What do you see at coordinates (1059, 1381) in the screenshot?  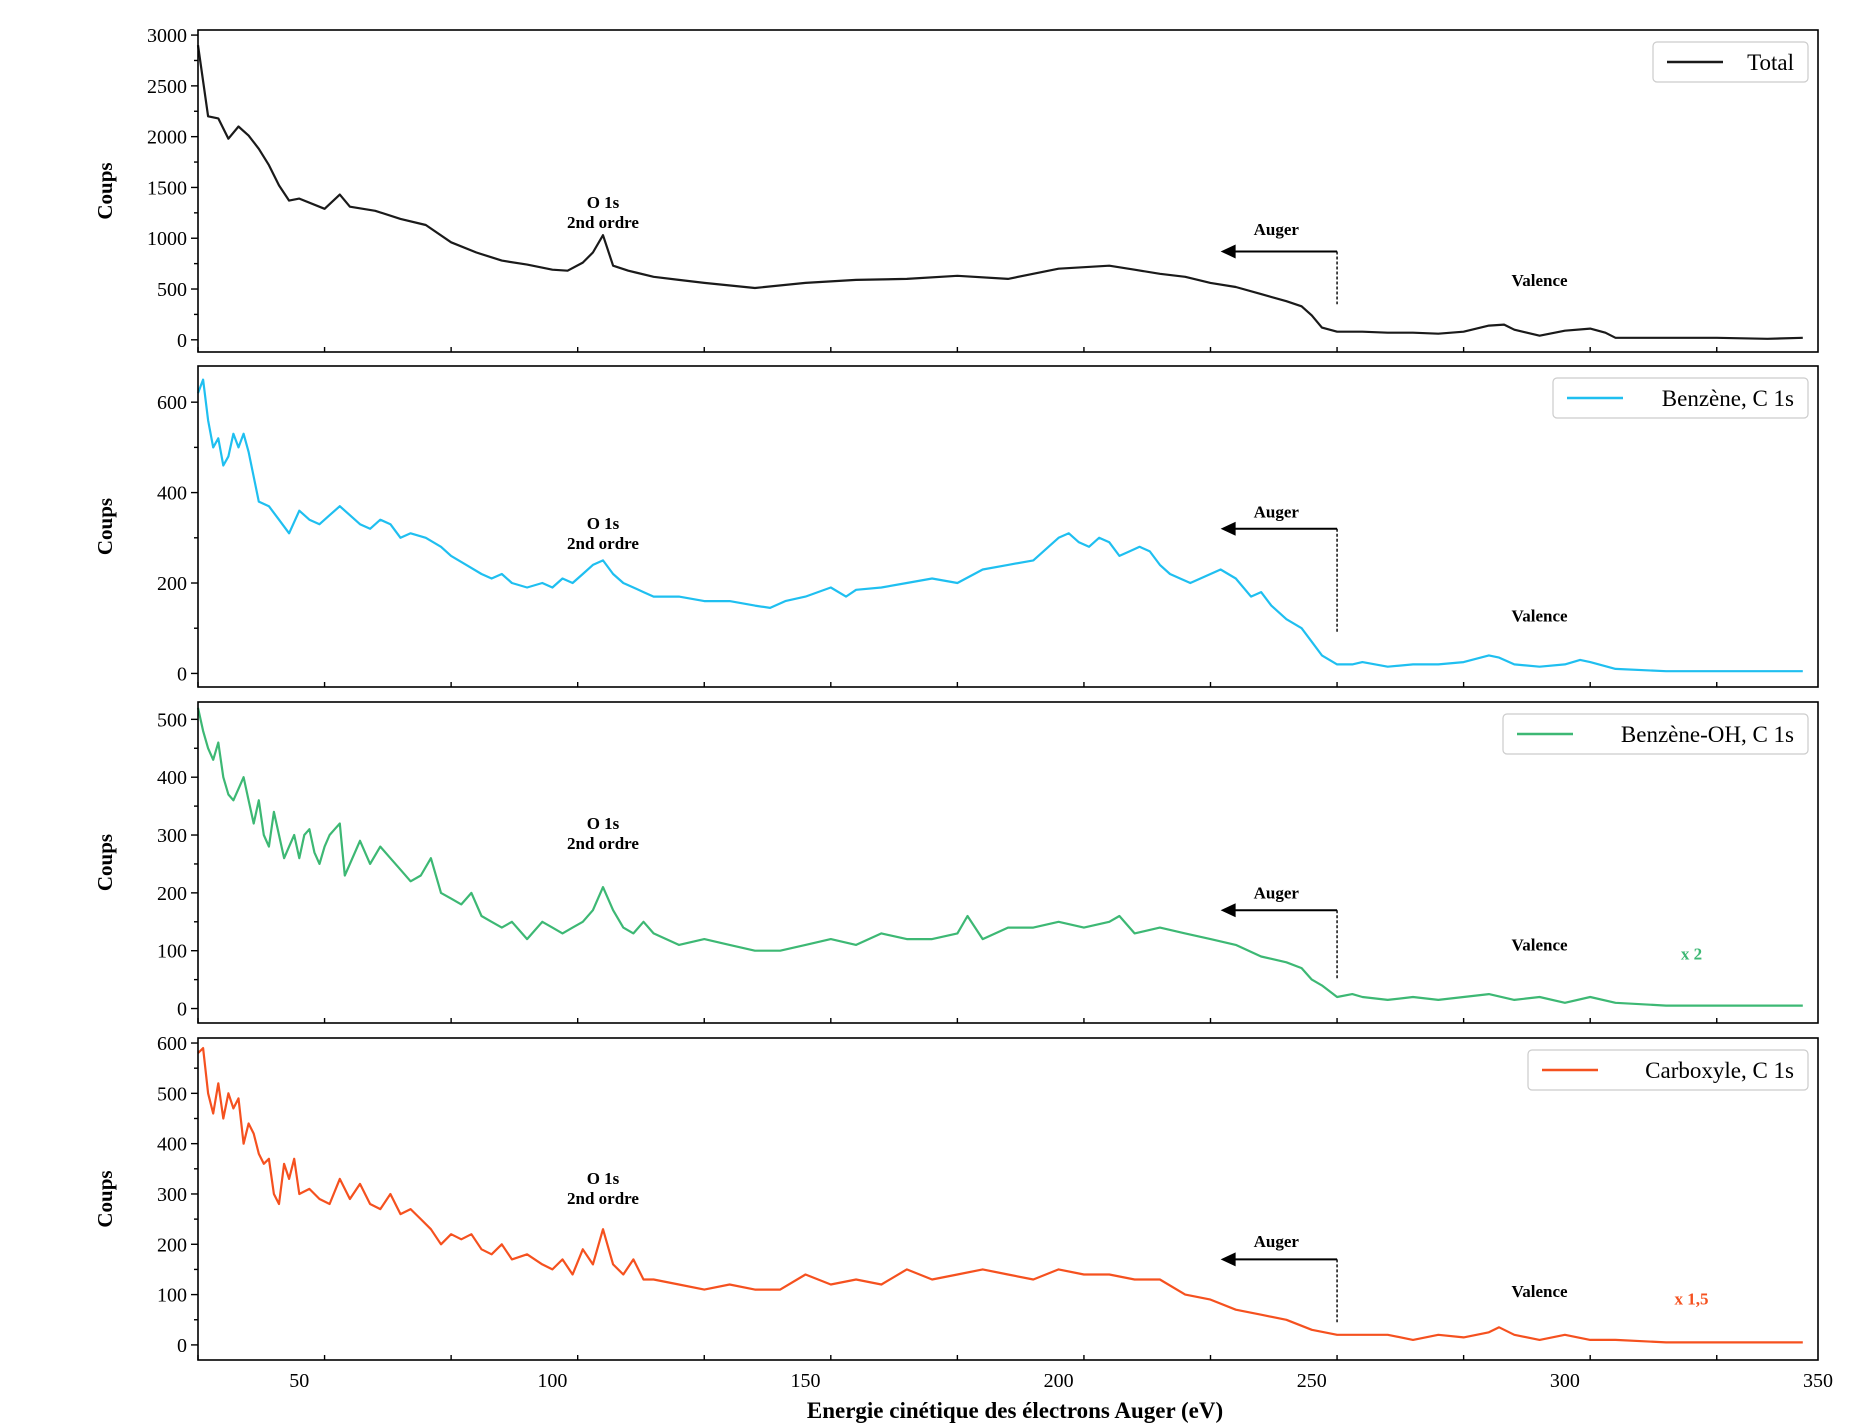 I see `x-tick-label: 200` at bounding box center [1059, 1381].